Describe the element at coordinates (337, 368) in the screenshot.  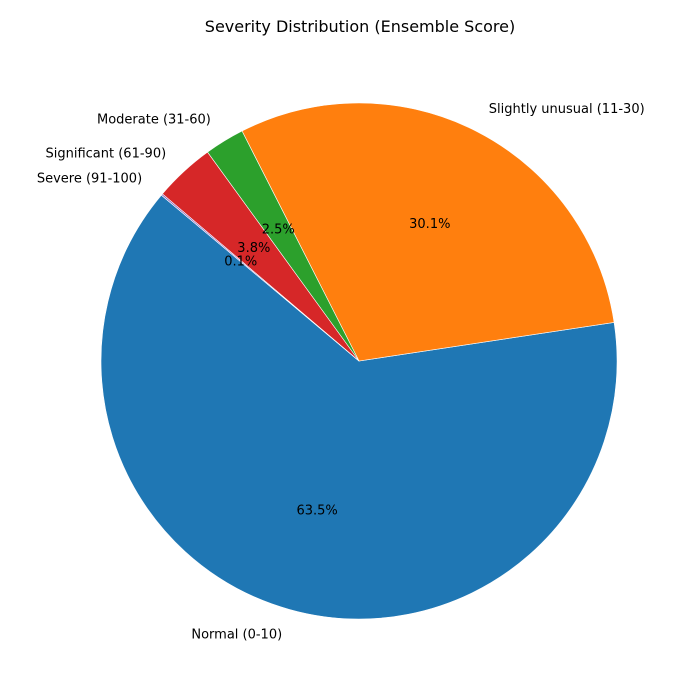
I see `percentage-labels: 63.5% 30.1% 2.5% 3.8%0.1%` at that location.